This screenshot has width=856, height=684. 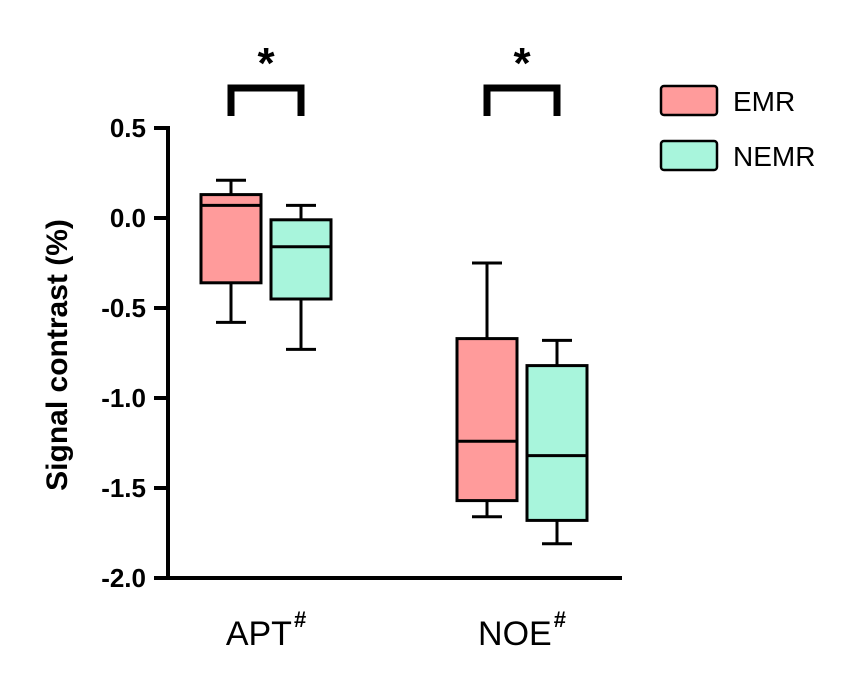 I want to click on y-tick-label: -1.0, so click(x=123, y=398).